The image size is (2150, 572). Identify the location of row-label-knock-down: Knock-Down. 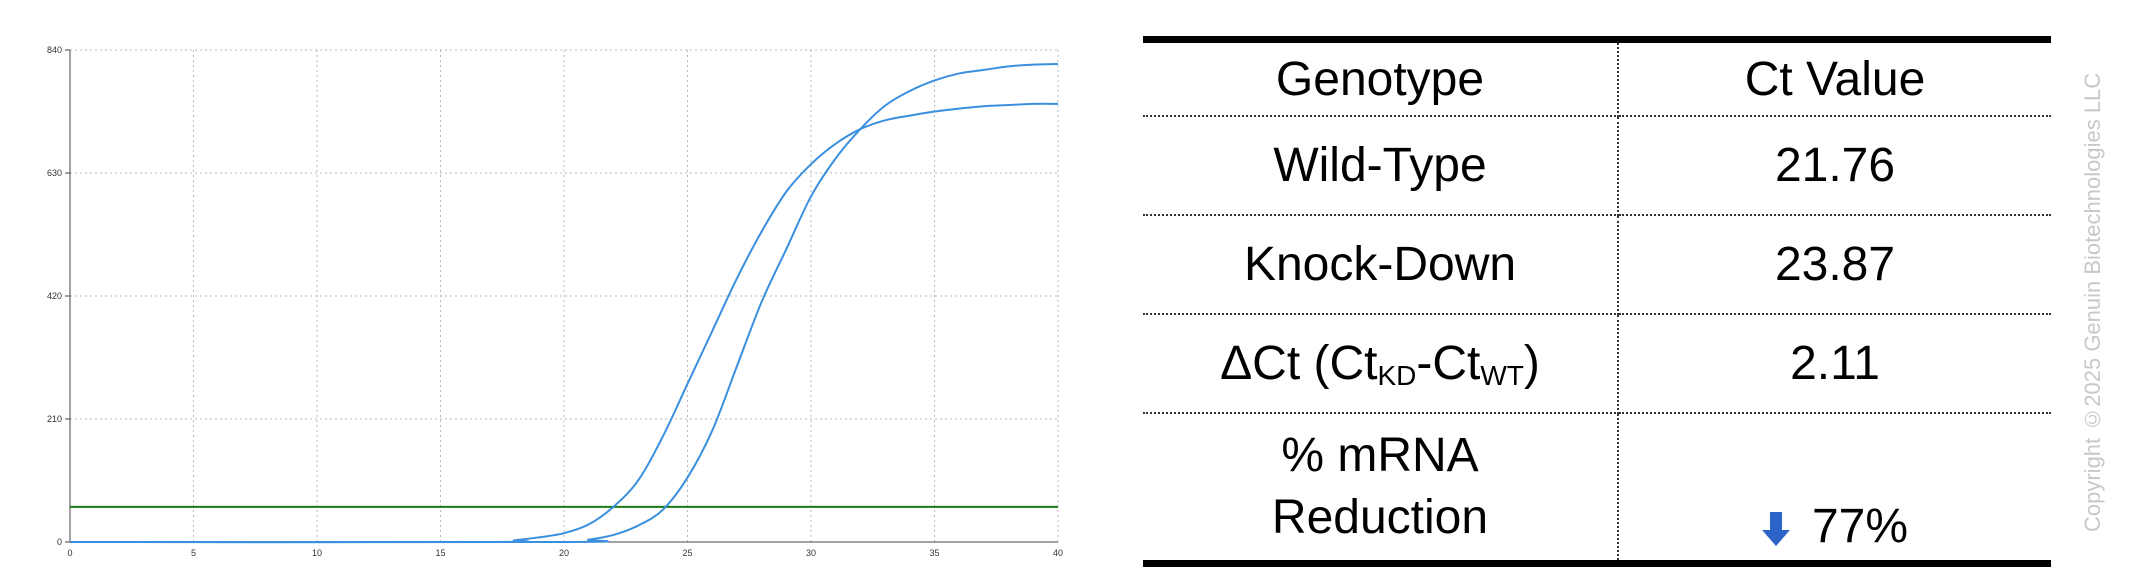
(1381, 265).